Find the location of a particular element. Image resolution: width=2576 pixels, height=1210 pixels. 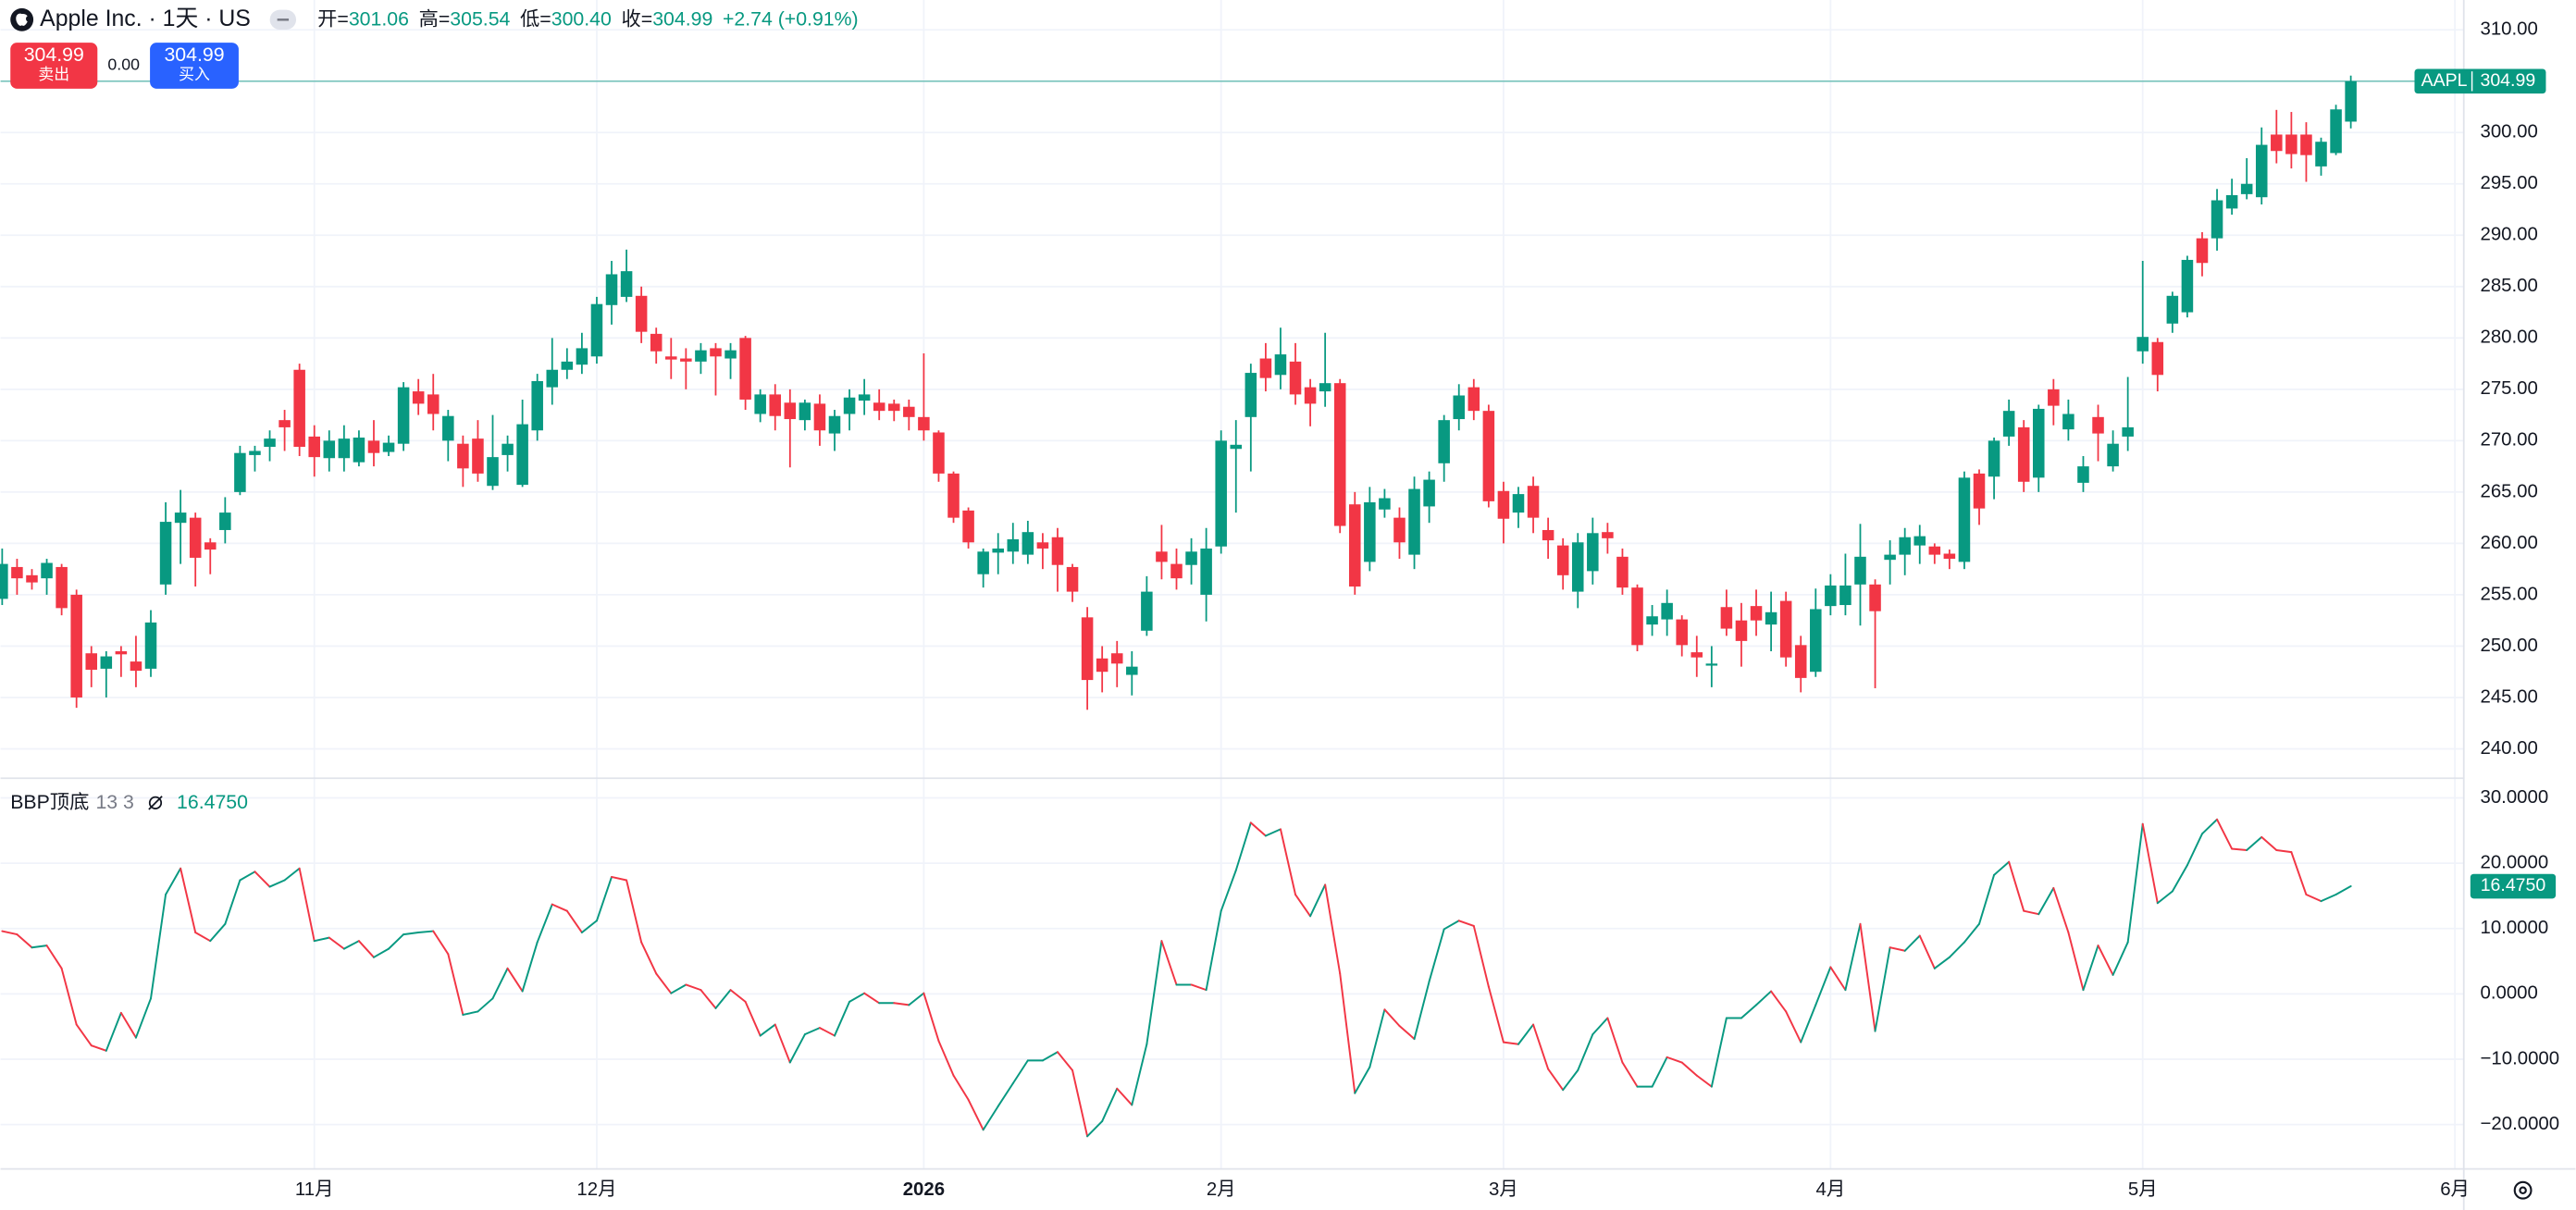

price-label-symbol: AAPL is located at coordinates (2444, 81).